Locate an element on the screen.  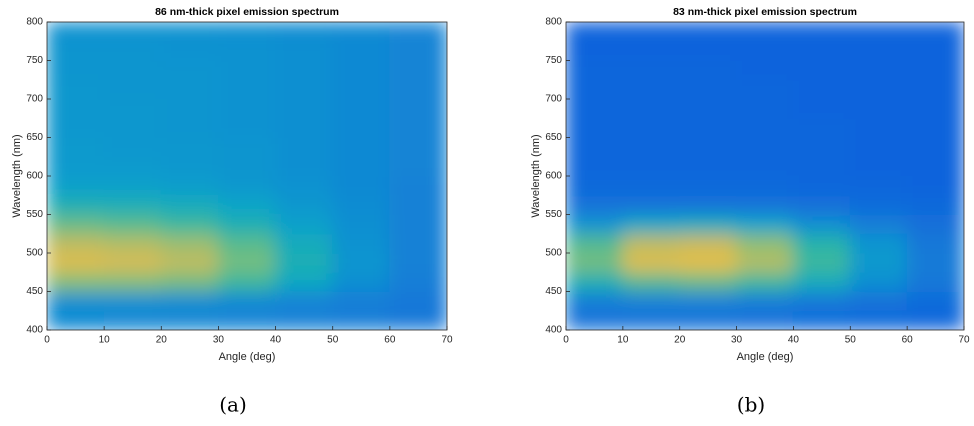
x-axis-label: Angle (deg) is located at coordinates (765, 357).